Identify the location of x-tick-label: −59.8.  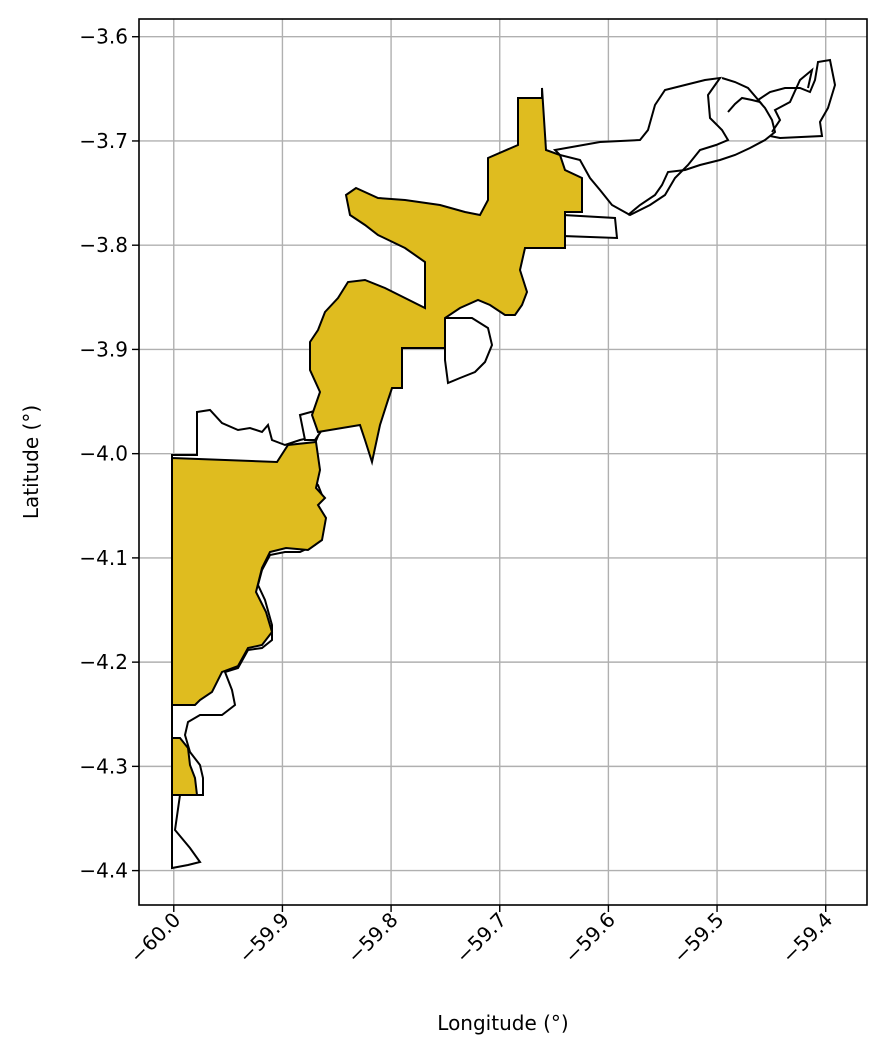
(372, 938).